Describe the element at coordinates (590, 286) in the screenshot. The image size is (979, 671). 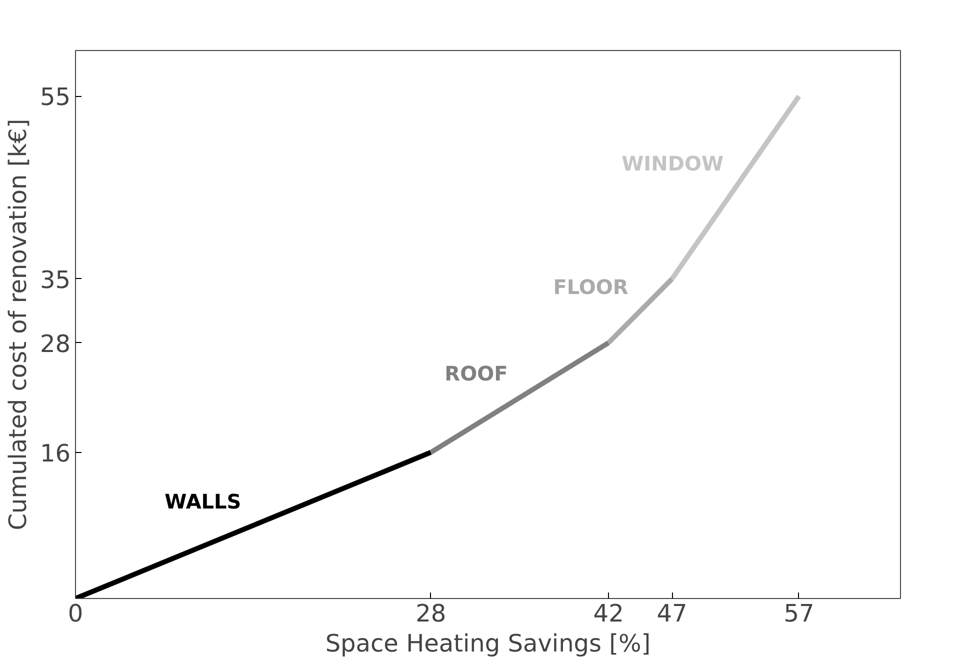
I see `series-label: FLOOR` at that location.